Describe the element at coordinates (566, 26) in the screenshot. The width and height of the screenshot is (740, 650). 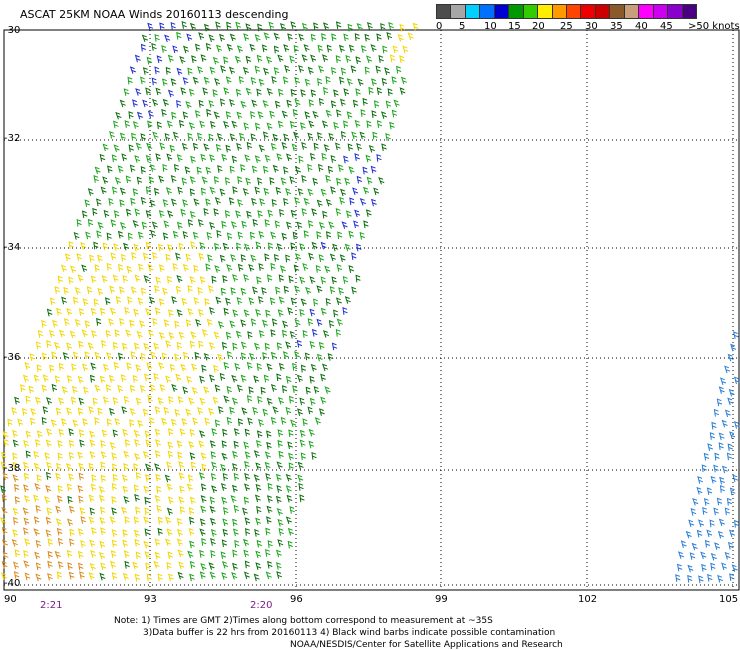
I see `legend-label: 25` at that location.